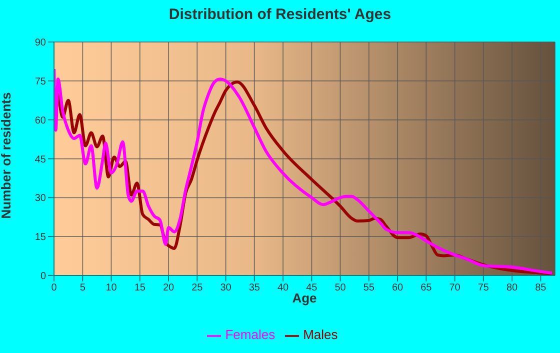 The height and width of the screenshot is (353, 560). I want to click on x-tick-label: 0, so click(54, 288).